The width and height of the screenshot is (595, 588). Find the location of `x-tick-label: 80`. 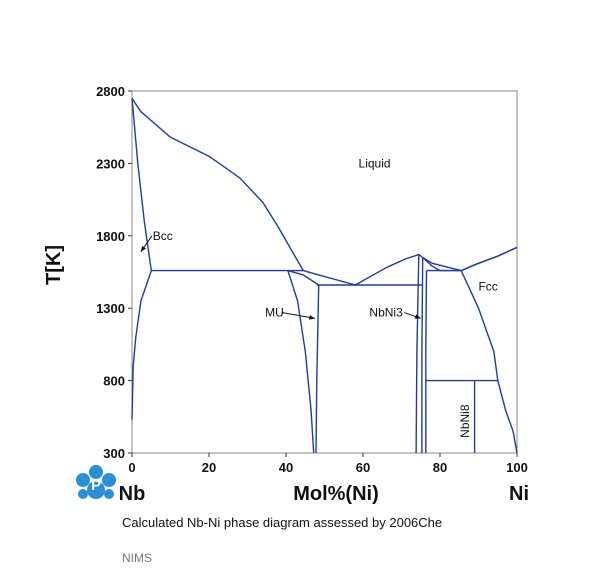

x-tick-label: 80 is located at coordinates (440, 467).